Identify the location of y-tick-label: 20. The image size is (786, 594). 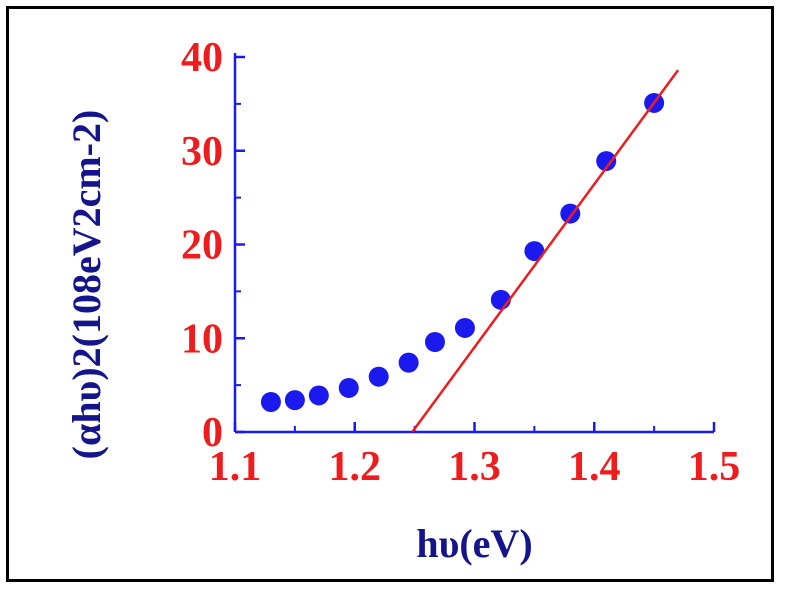
(202, 246).